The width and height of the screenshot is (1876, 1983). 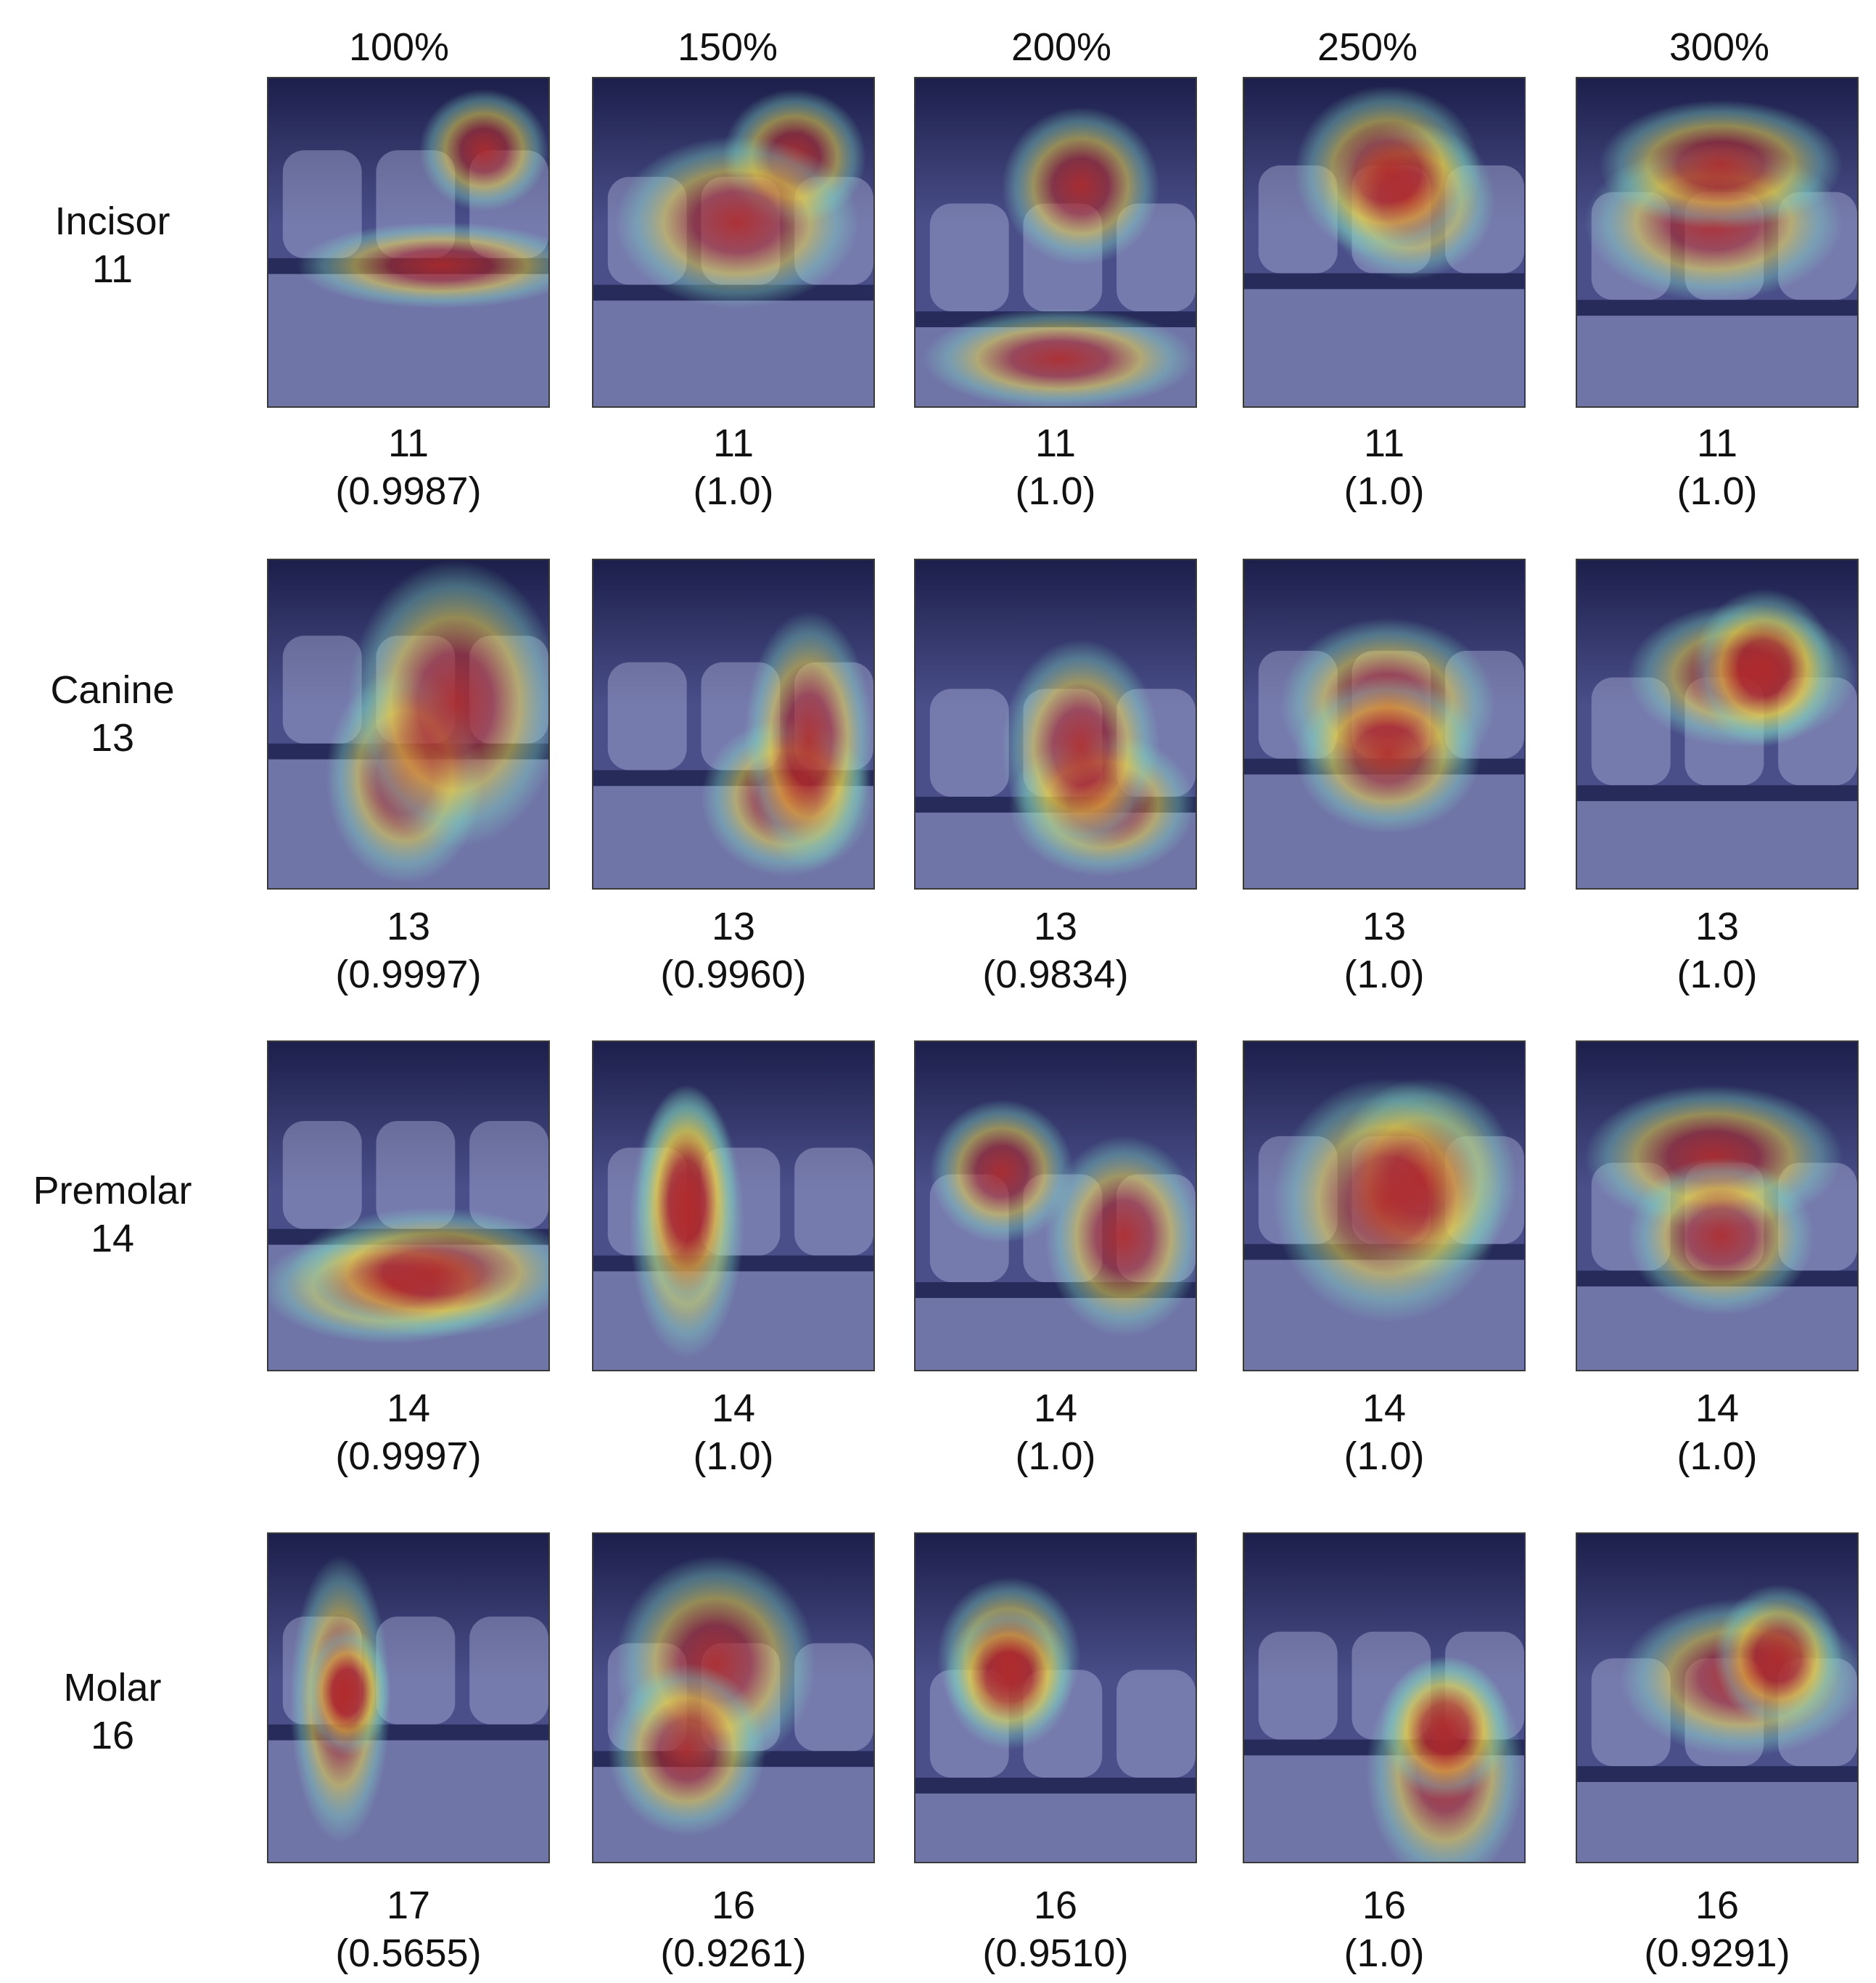 What do you see at coordinates (408, 1432) in the screenshot?
I see `prediction-caption: 14 (0.9997)` at bounding box center [408, 1432].